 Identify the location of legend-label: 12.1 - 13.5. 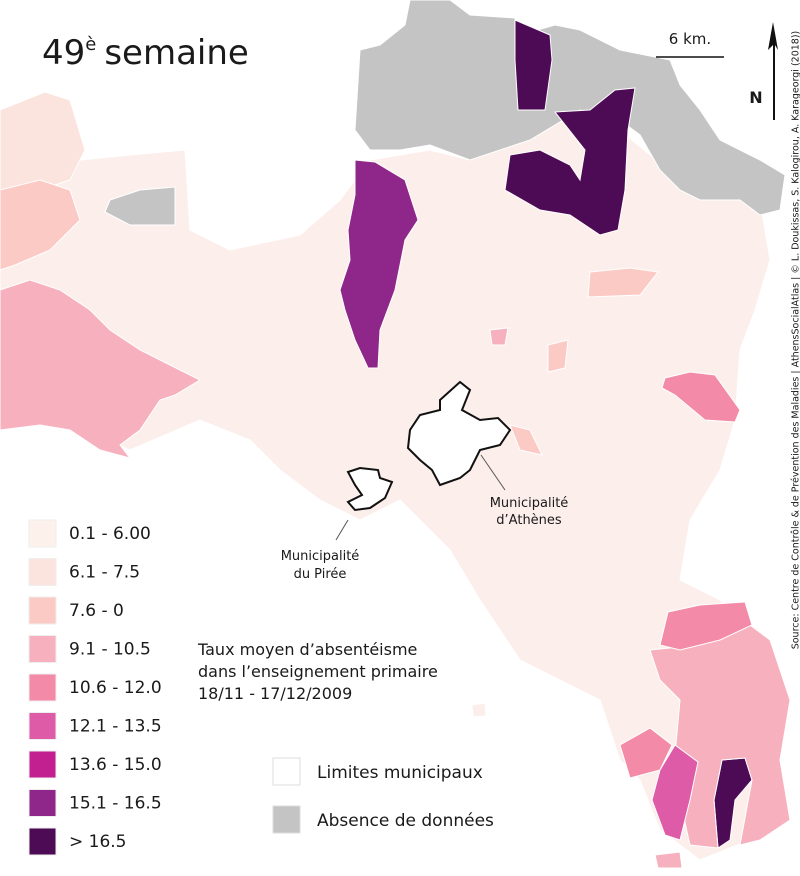
(115, 727).